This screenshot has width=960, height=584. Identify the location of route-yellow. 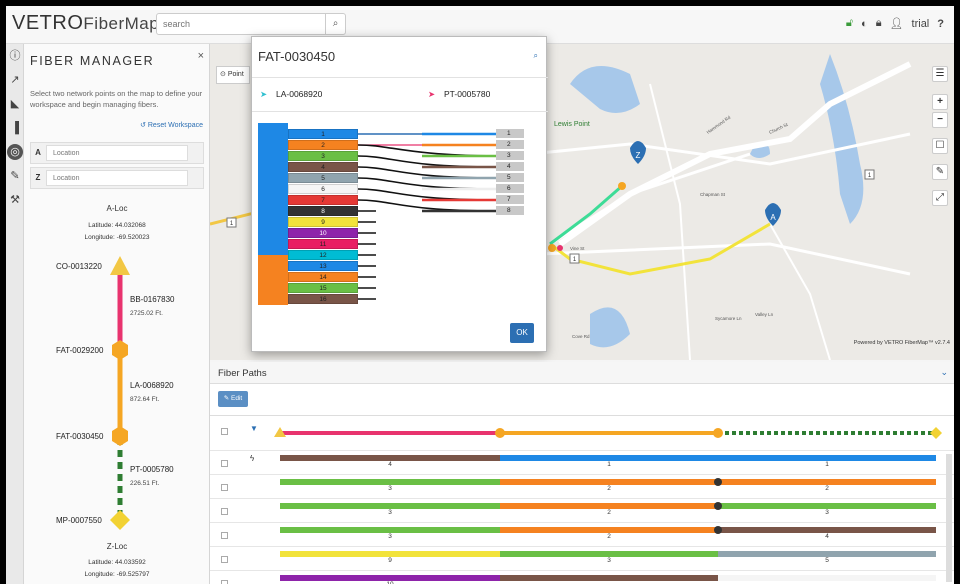
(660, 249).